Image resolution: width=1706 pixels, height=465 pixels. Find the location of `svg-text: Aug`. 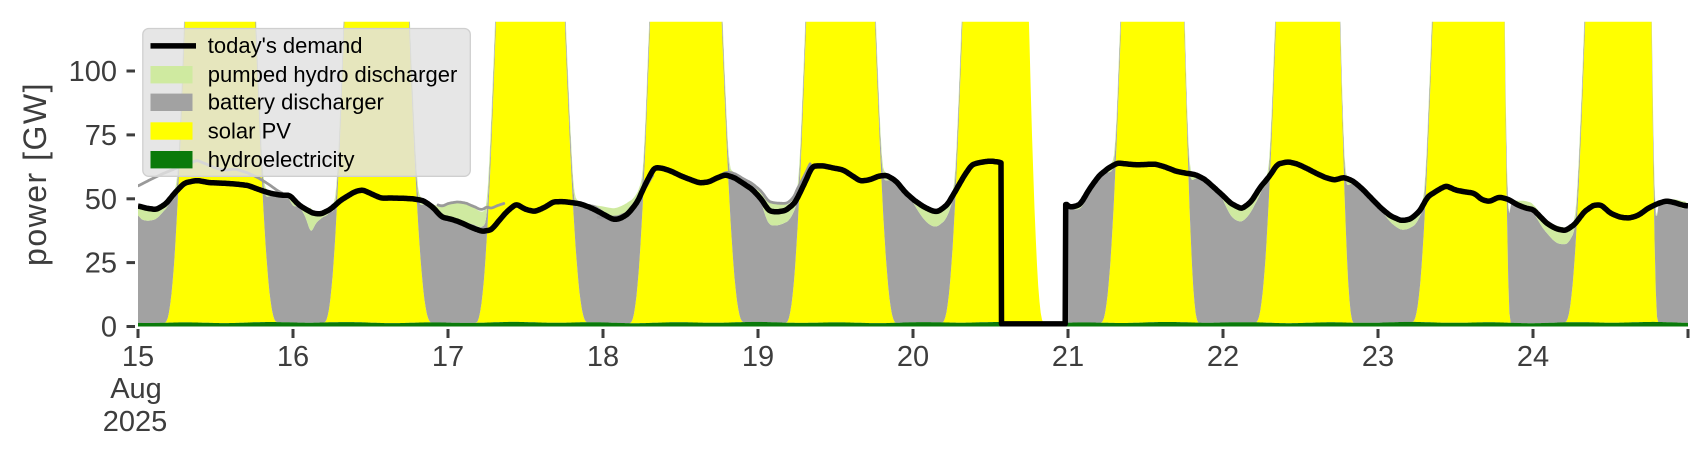

svg-text: Aug is located at coordinates (136, 389).